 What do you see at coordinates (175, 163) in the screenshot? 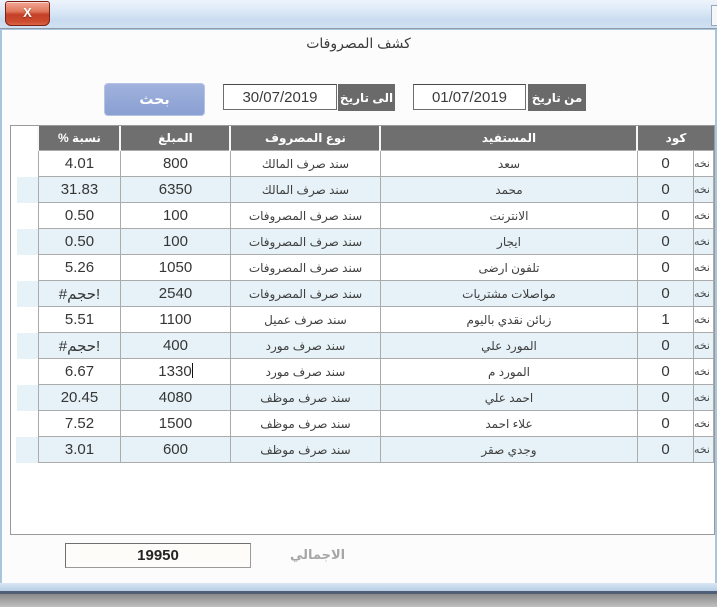
I see `amount-cell: 800` at bounding box center [175, 163].